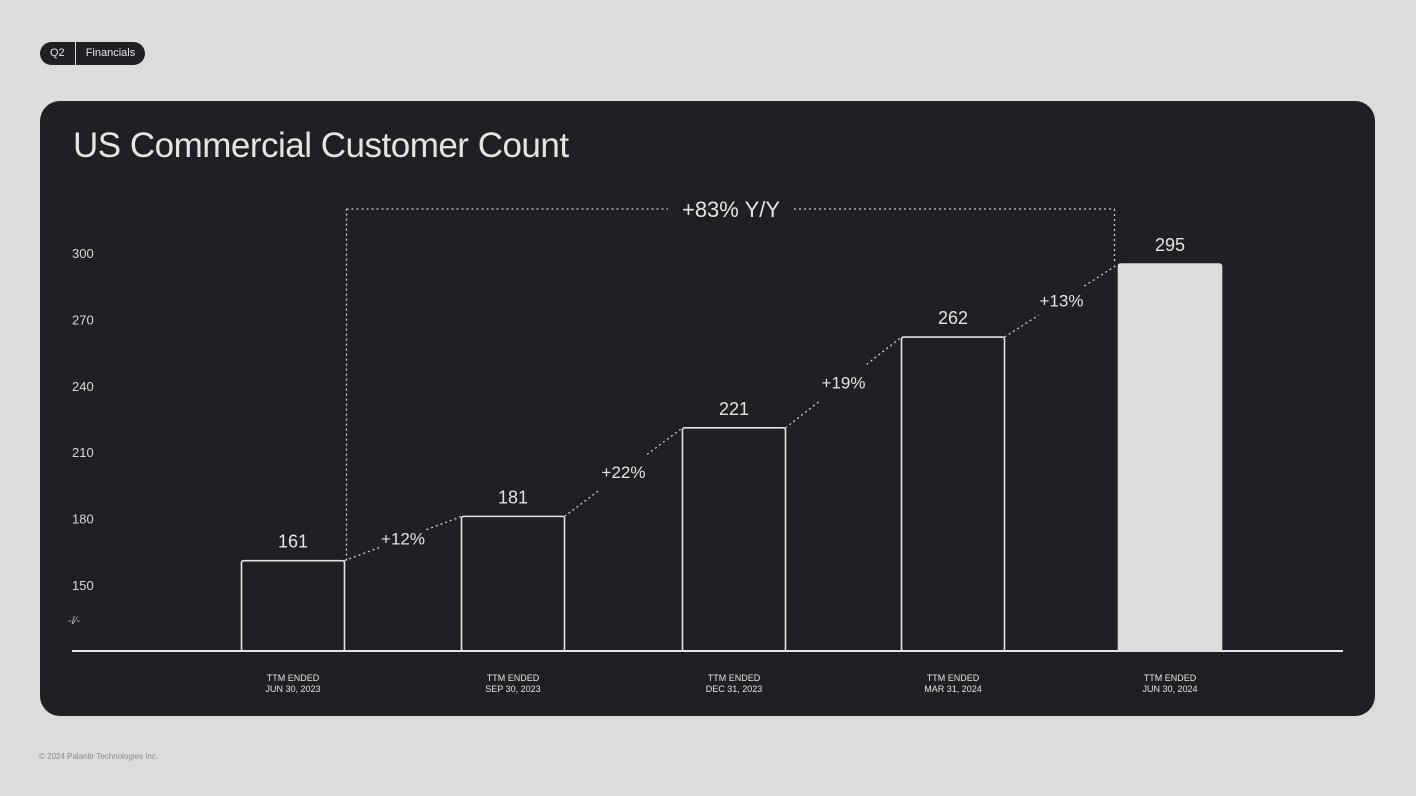 The width and height of the screenshot is (1416, 796). Describe the element at coordinates (83, 585) in the screenshot. I see `y-tick-label: 150` at that location.